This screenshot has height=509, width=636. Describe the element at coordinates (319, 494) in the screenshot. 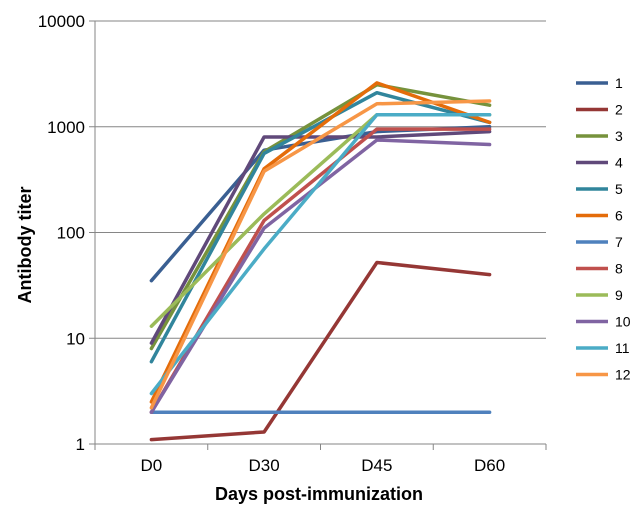

I see `x-axis-title: Days post-immunization` at that location.